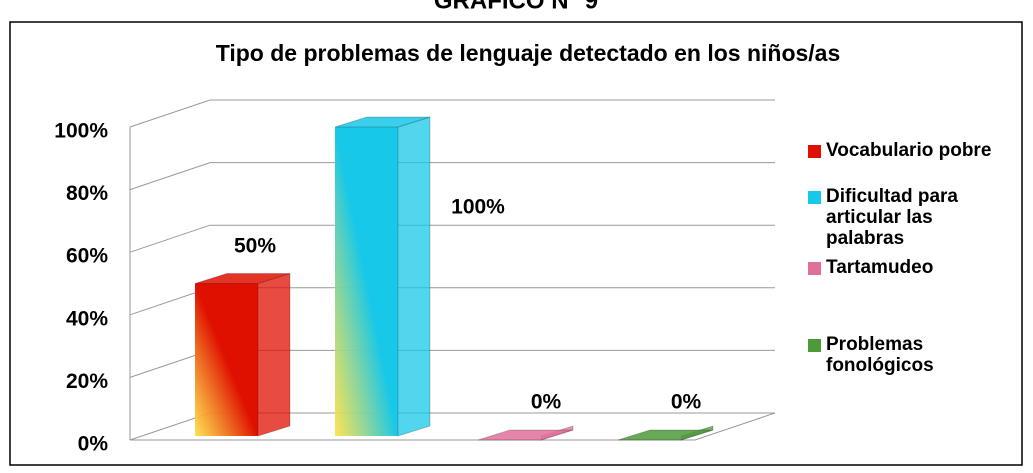  I want to click on heading: GRÁFICO N° 9, so click(516, 7).